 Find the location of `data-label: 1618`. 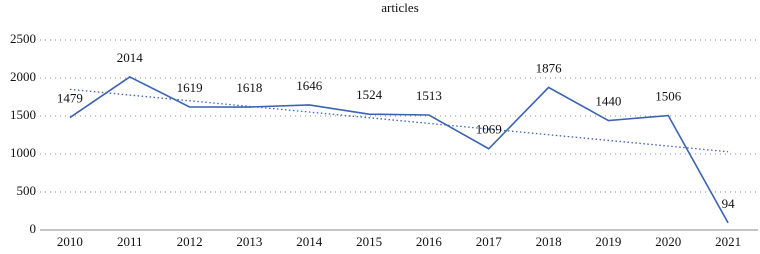

data-label: 1618 is located at coordinates (249, 87).